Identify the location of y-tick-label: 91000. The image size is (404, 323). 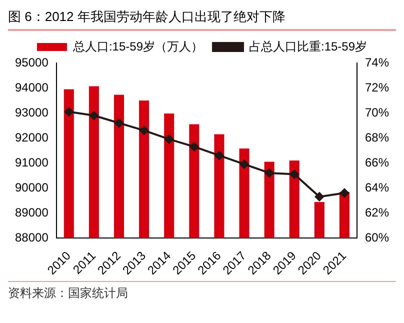
(31, 162).